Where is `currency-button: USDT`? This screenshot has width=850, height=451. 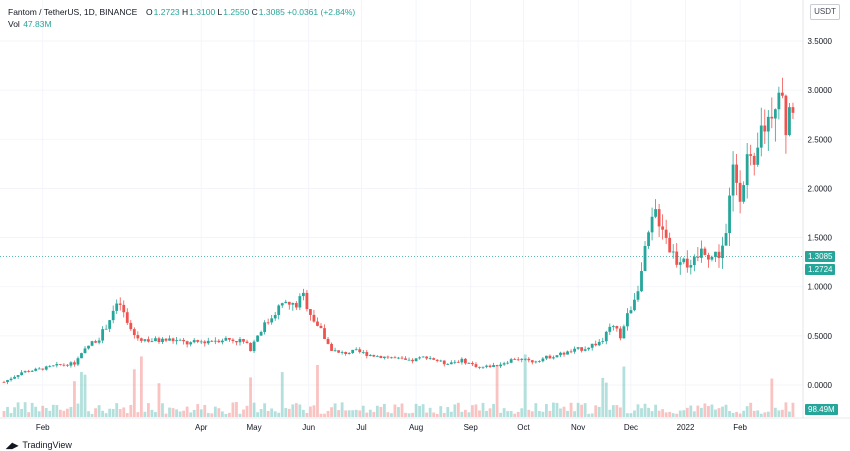
currency-button: USDT is located at coordinates (825, 12).